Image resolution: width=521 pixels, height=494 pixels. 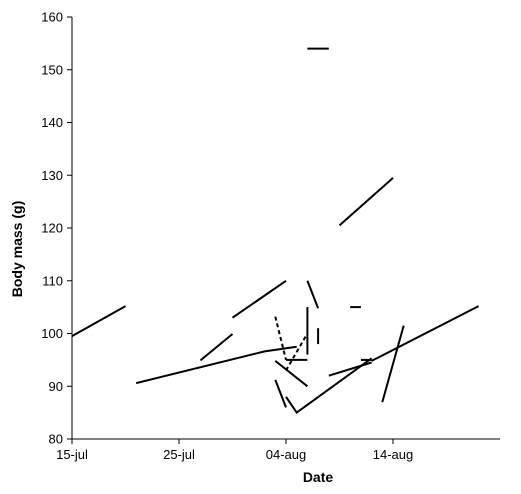 What do you see at coordinates (179, 454) in the screenshot?
I see `x-tick-label: 25-jul` at bounding box center [179, 454].